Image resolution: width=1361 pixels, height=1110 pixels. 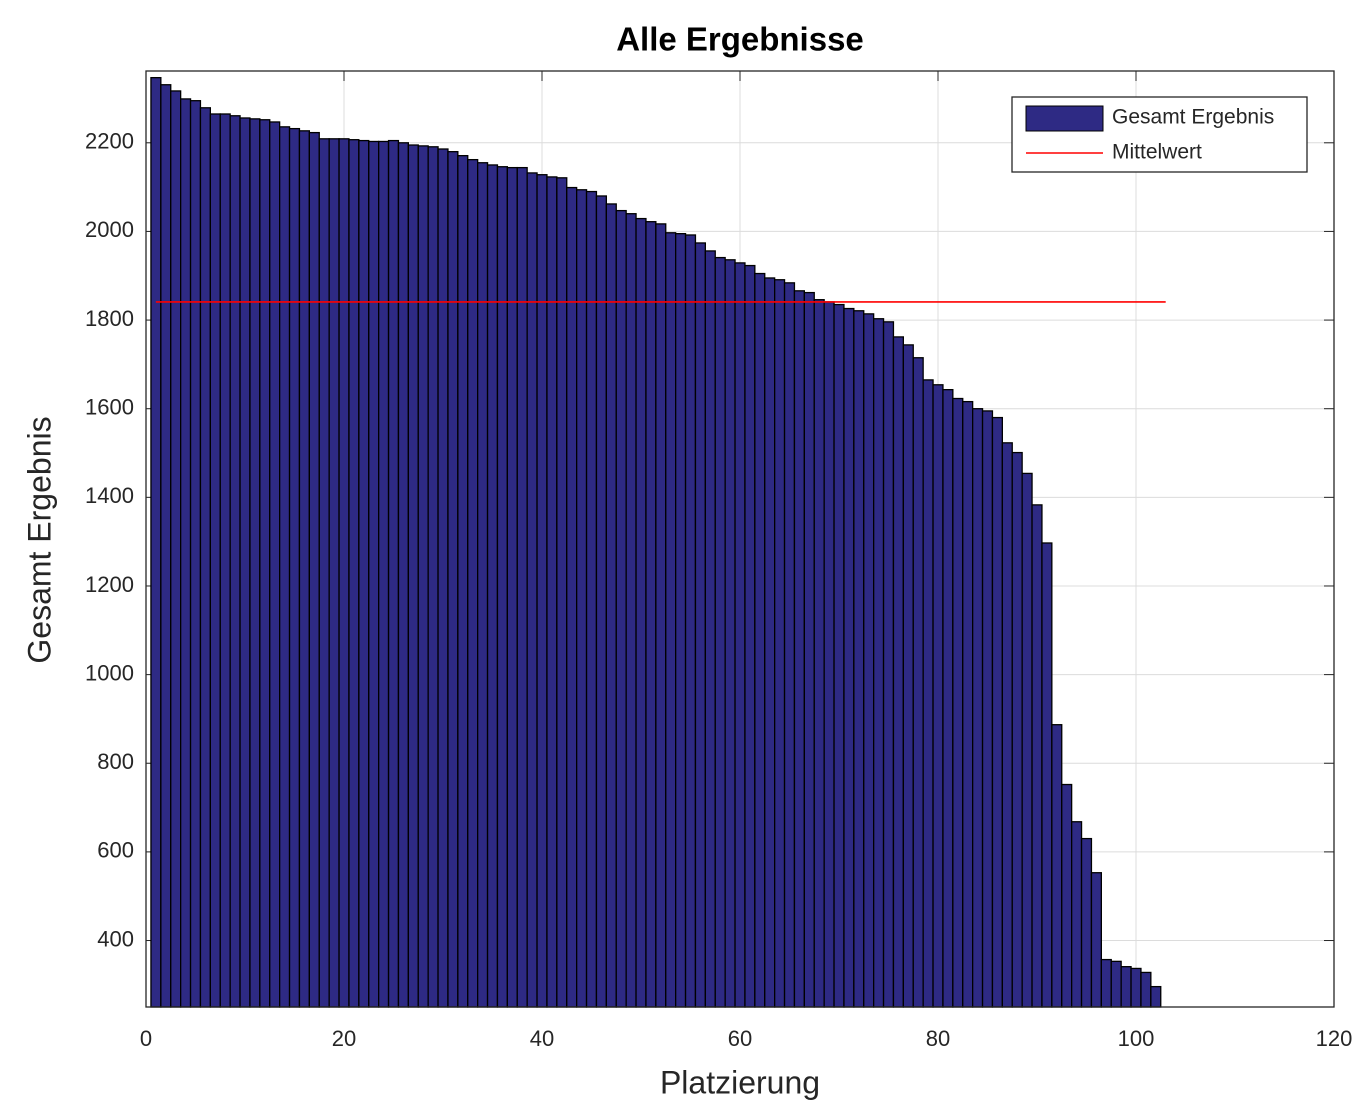 I want to click on x-tick-label: 100, so click(x=1136, y=1038).